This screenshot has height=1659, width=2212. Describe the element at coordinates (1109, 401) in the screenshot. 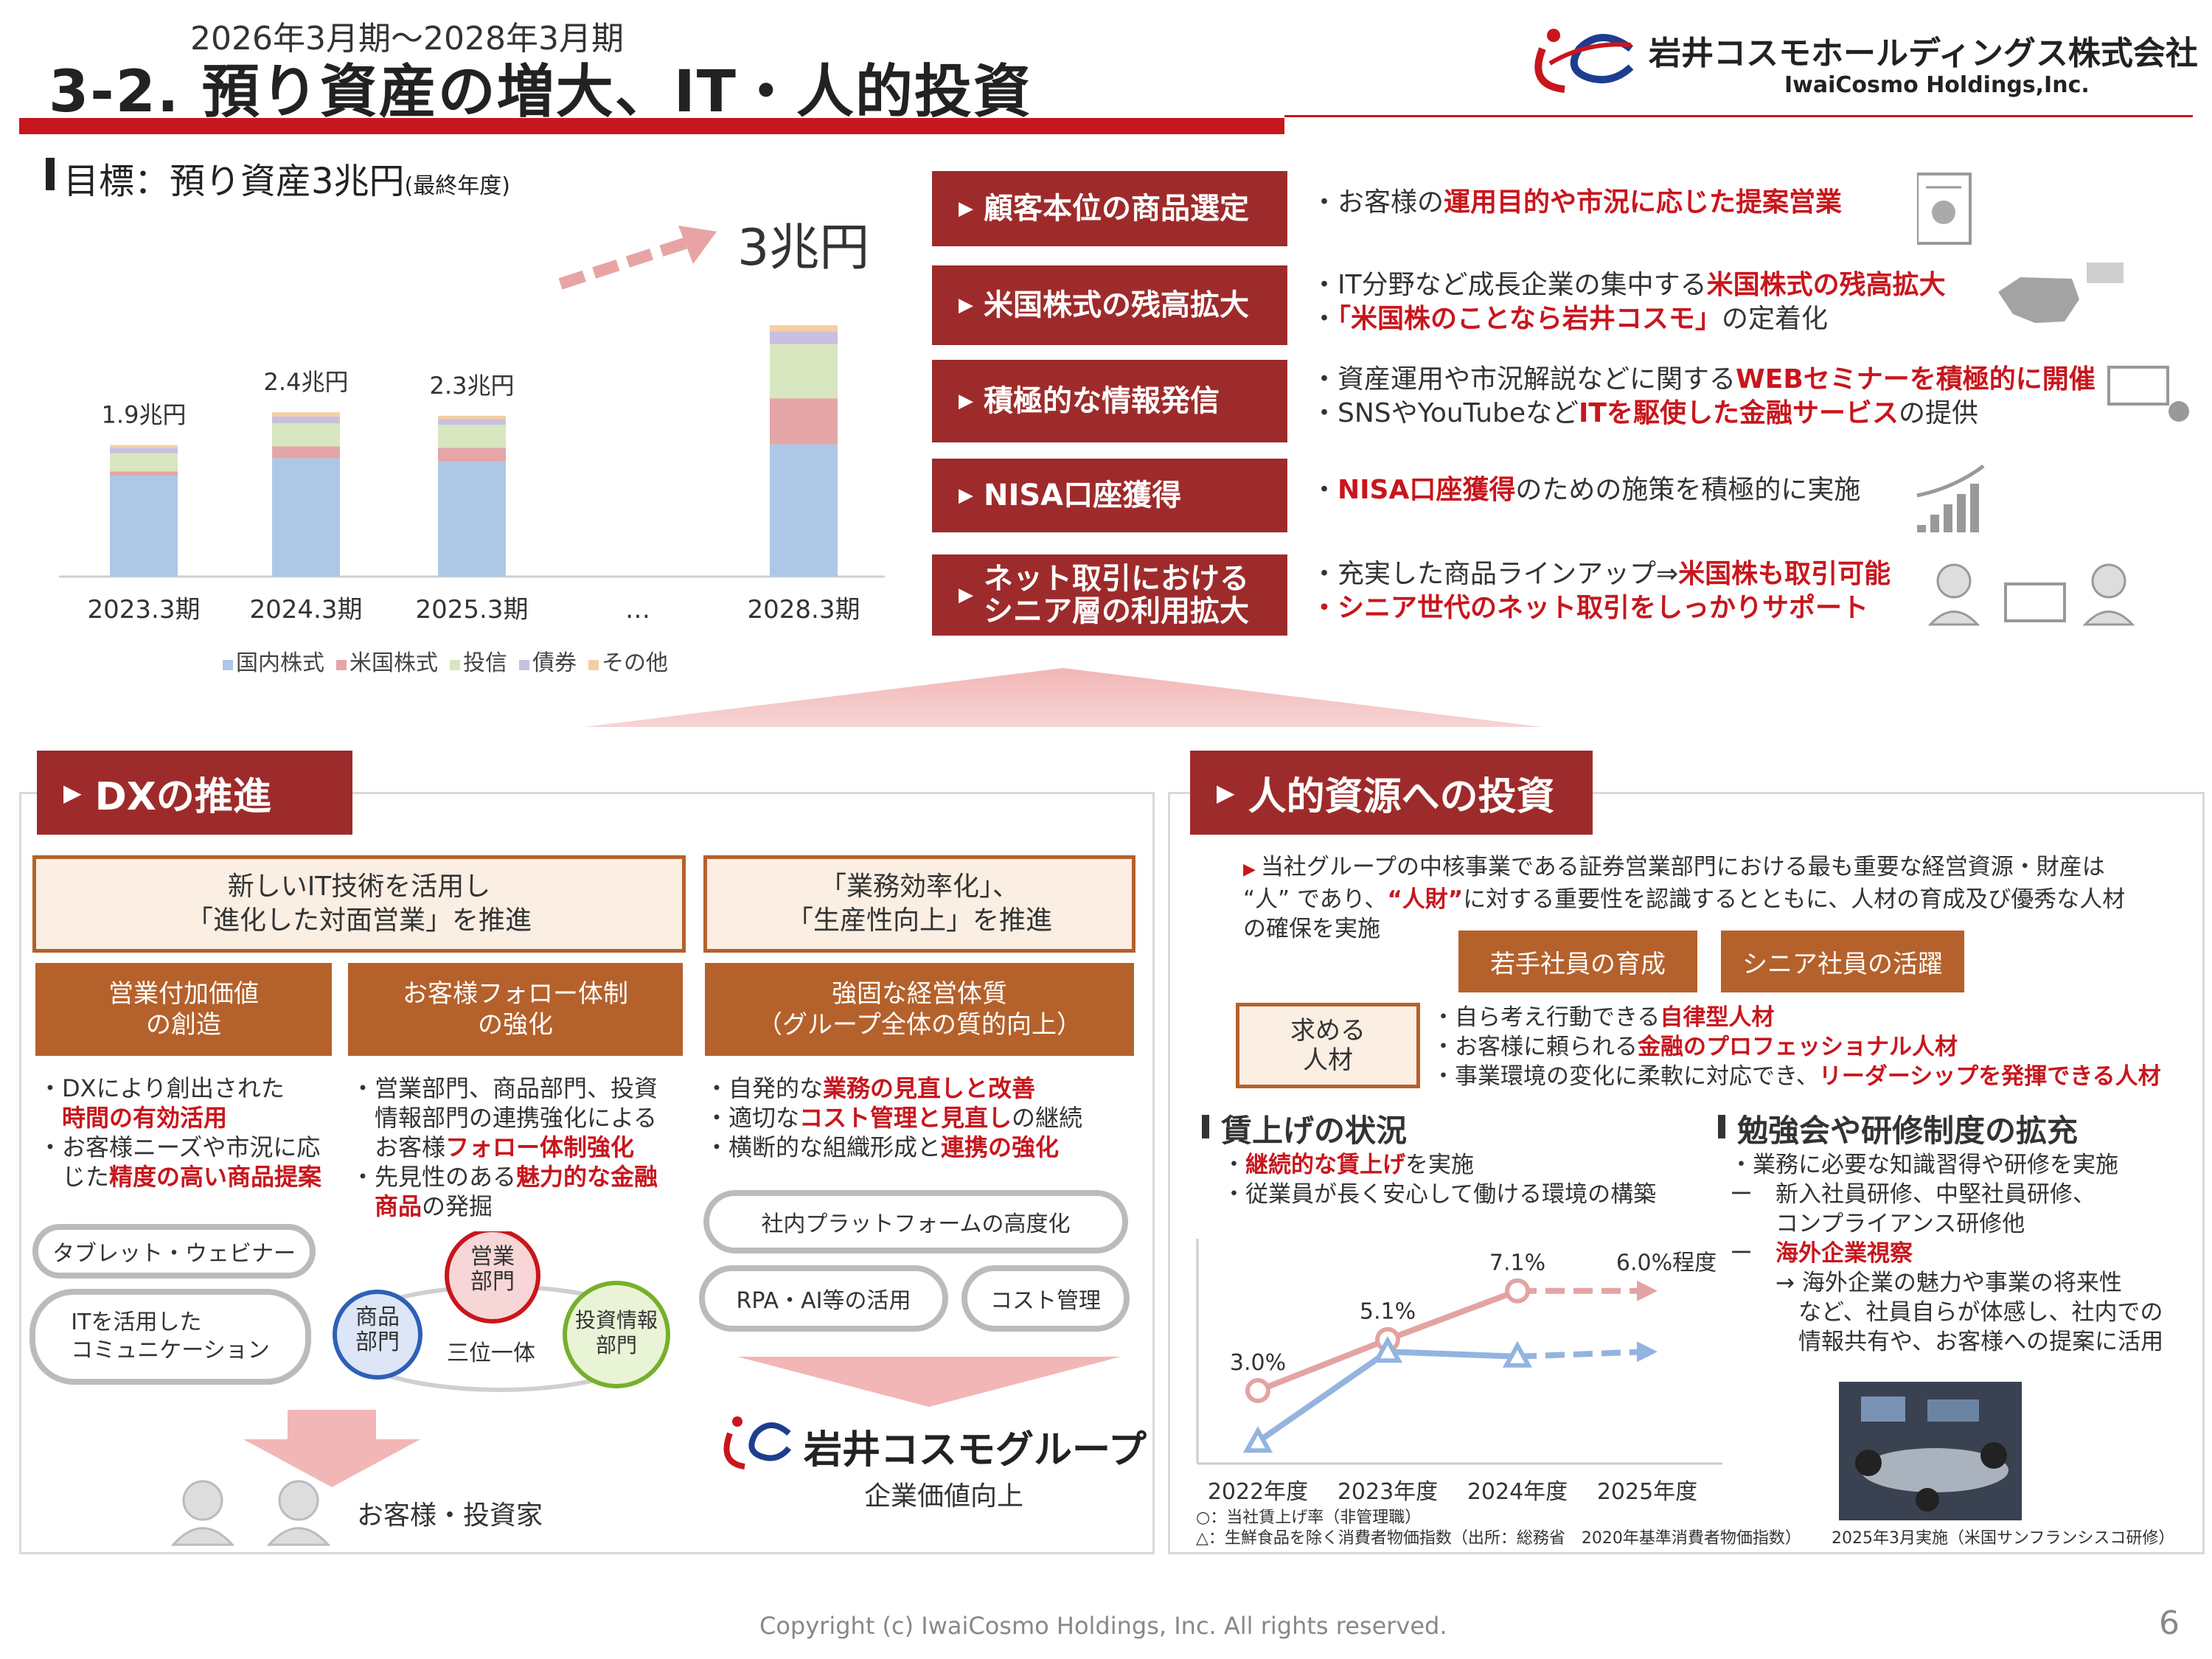

I see `strategy-label: ▶ 積極的な情報発信` at that location.